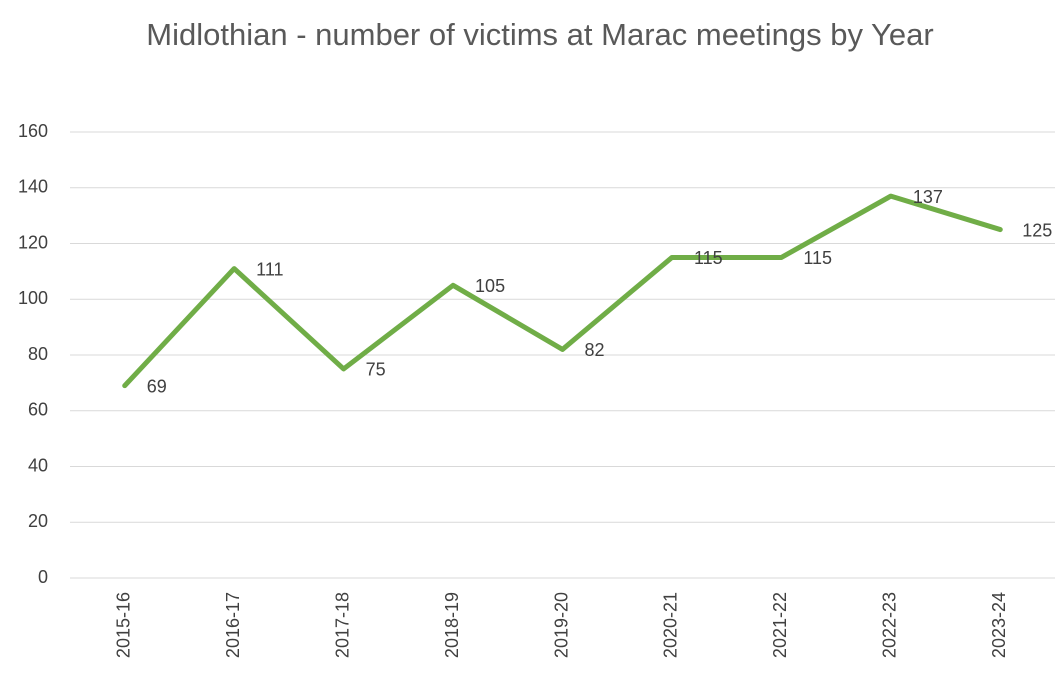 This screenshot has height=673, width=1064. I want to click on x-tick-label: 2021-22, so click(780, 625).